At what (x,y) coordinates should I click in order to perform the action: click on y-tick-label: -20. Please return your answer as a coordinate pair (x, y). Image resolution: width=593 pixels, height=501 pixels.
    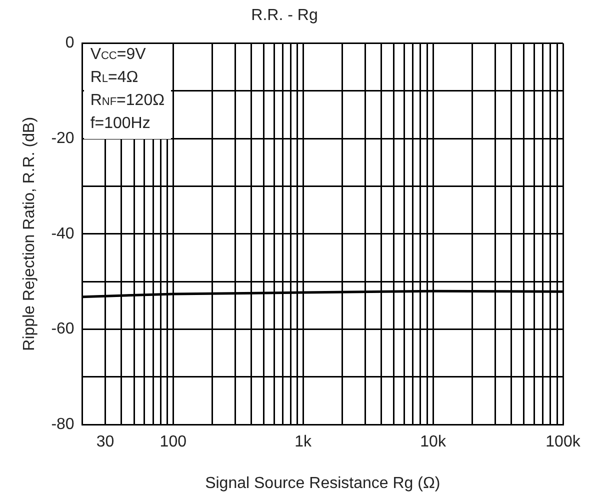
    Looking at the image, I should click on (62, 138).